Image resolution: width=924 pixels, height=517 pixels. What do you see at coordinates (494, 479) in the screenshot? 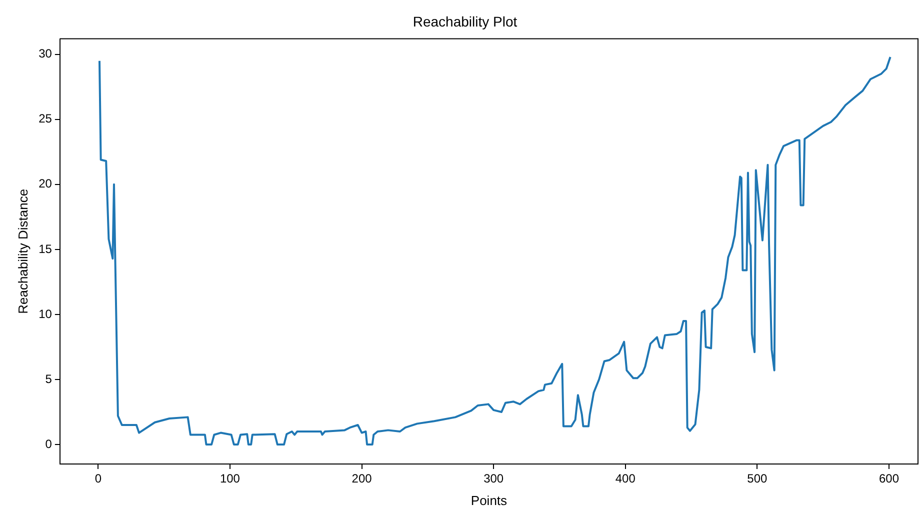
I see `x-tick-label: 300` at bounding box center [494, 479].